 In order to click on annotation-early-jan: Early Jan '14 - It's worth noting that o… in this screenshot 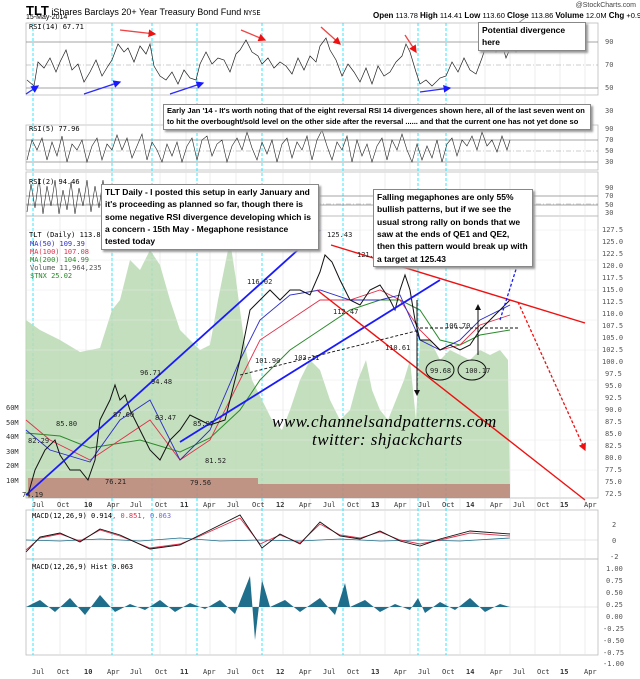, I will do `click(377, 117)`.